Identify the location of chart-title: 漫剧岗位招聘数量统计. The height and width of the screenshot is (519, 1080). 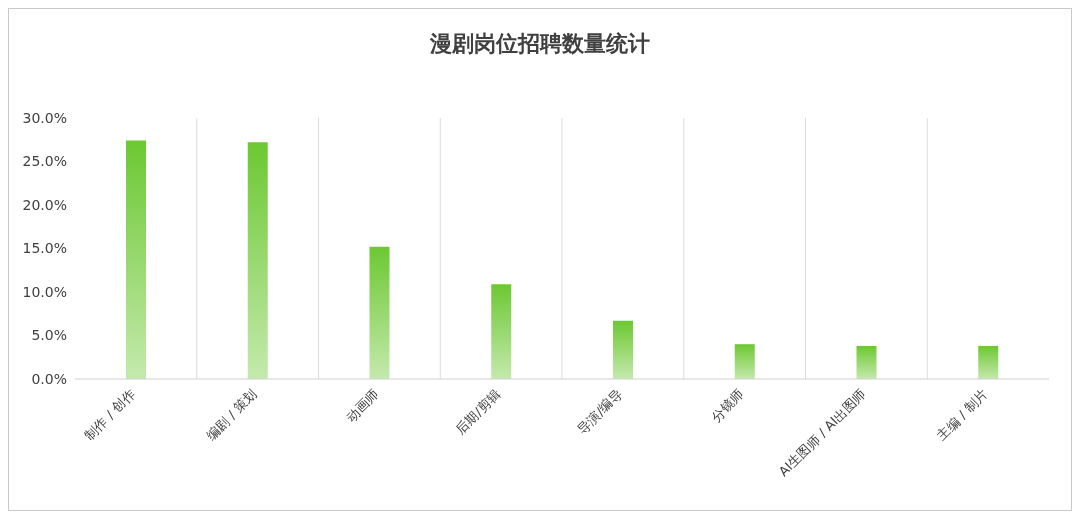
(540, 44).